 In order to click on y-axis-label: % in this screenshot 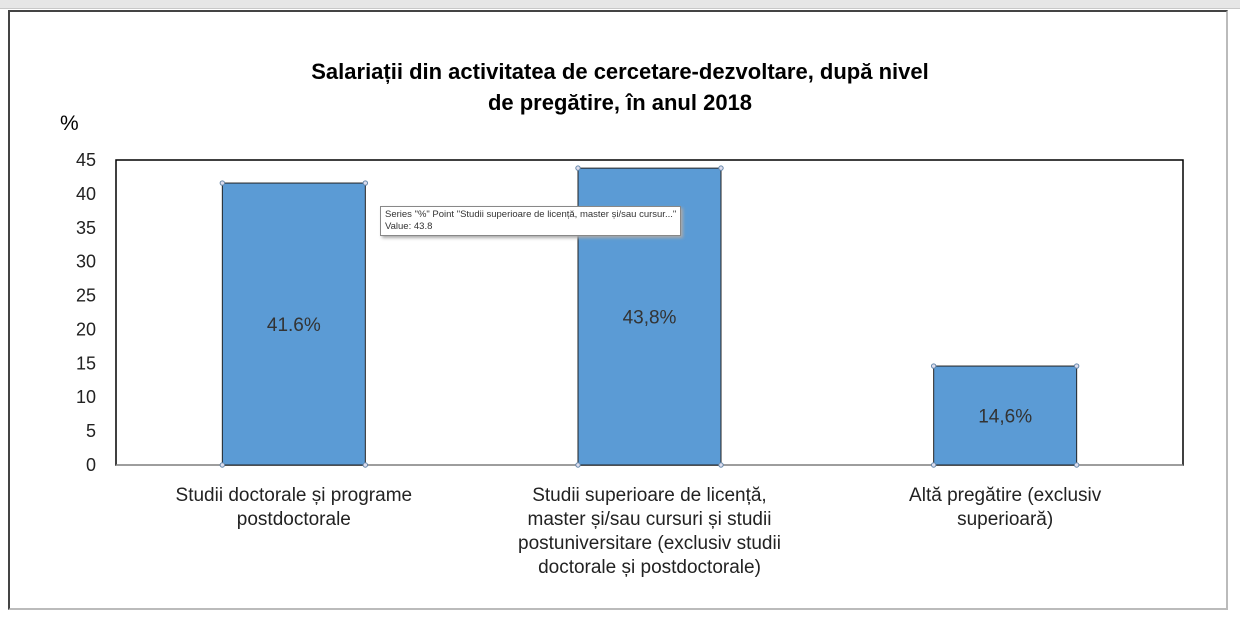, I will do `click(69, 123)`.